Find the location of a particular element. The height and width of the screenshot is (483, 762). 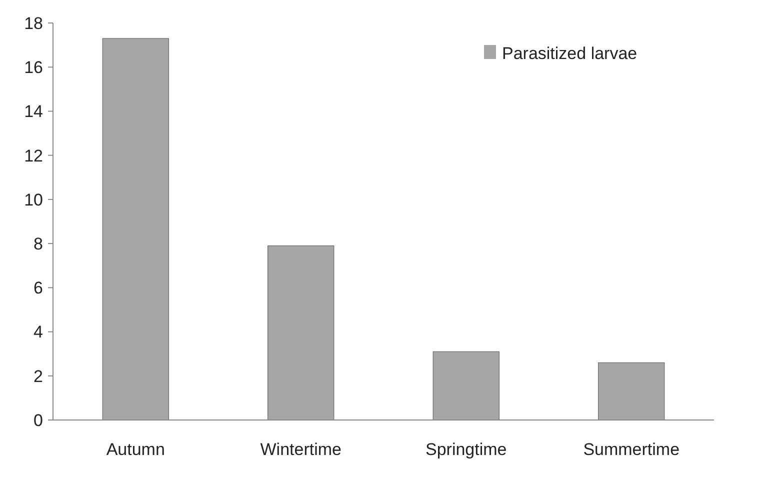

x-tick-label: Summertime is located at coordinates (631, 449).